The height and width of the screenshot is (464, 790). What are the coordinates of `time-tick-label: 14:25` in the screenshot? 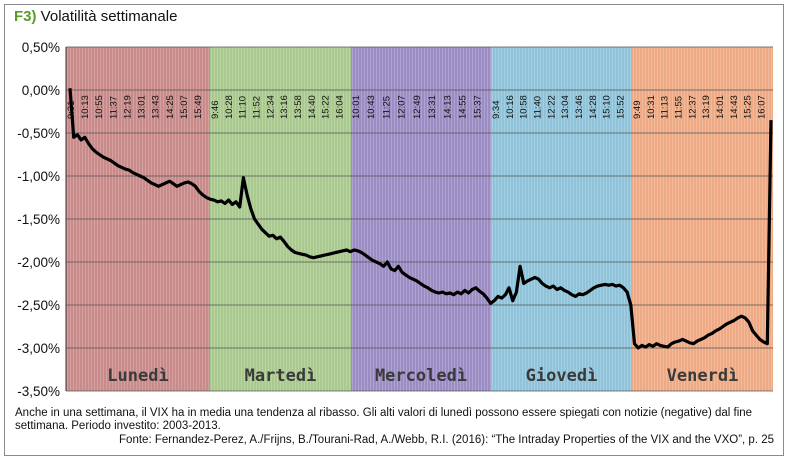 It's located at (170, 107).